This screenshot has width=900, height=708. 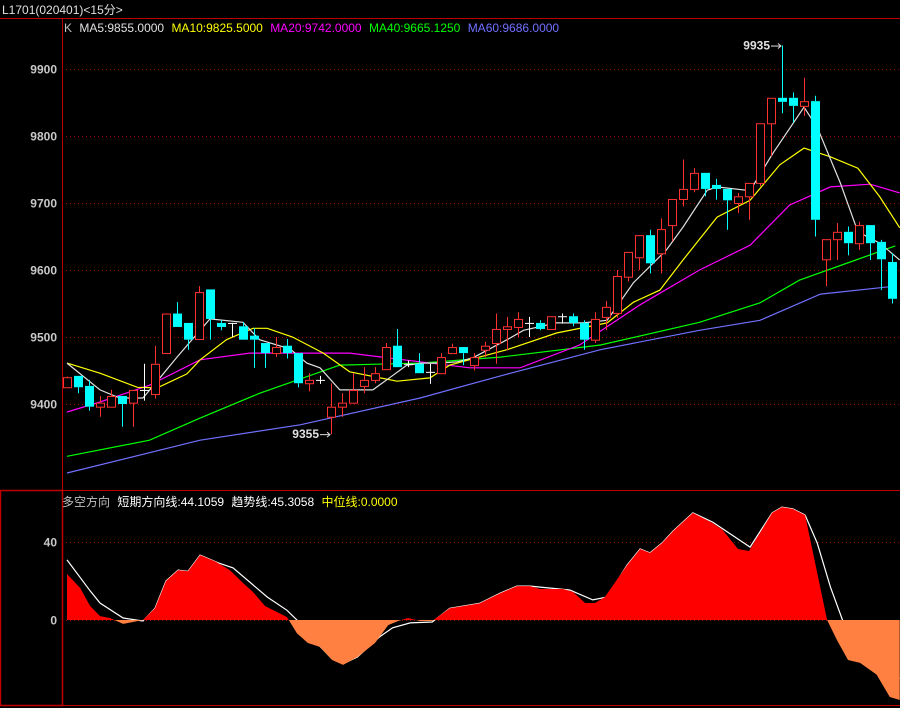 What do you see at coordinates (43, 137) in the screenshot?
I see `y-tick-label: 9800` at bounding box center [43, 137].